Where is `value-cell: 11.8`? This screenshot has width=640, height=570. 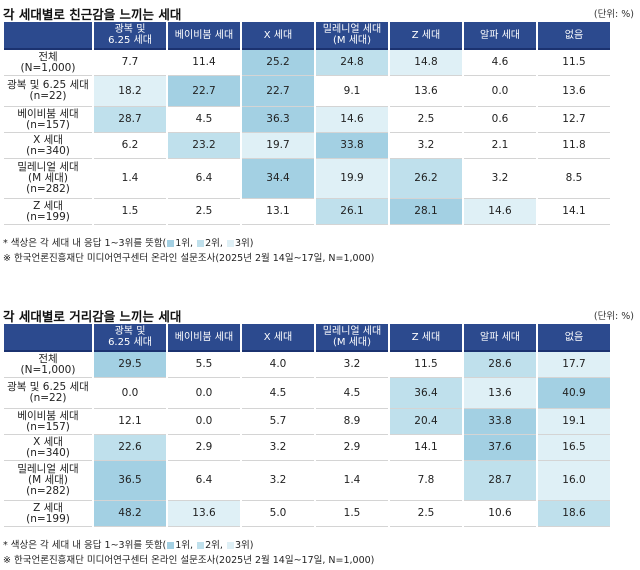 value-cell: 11.8 is located at coordinates (574, 146).